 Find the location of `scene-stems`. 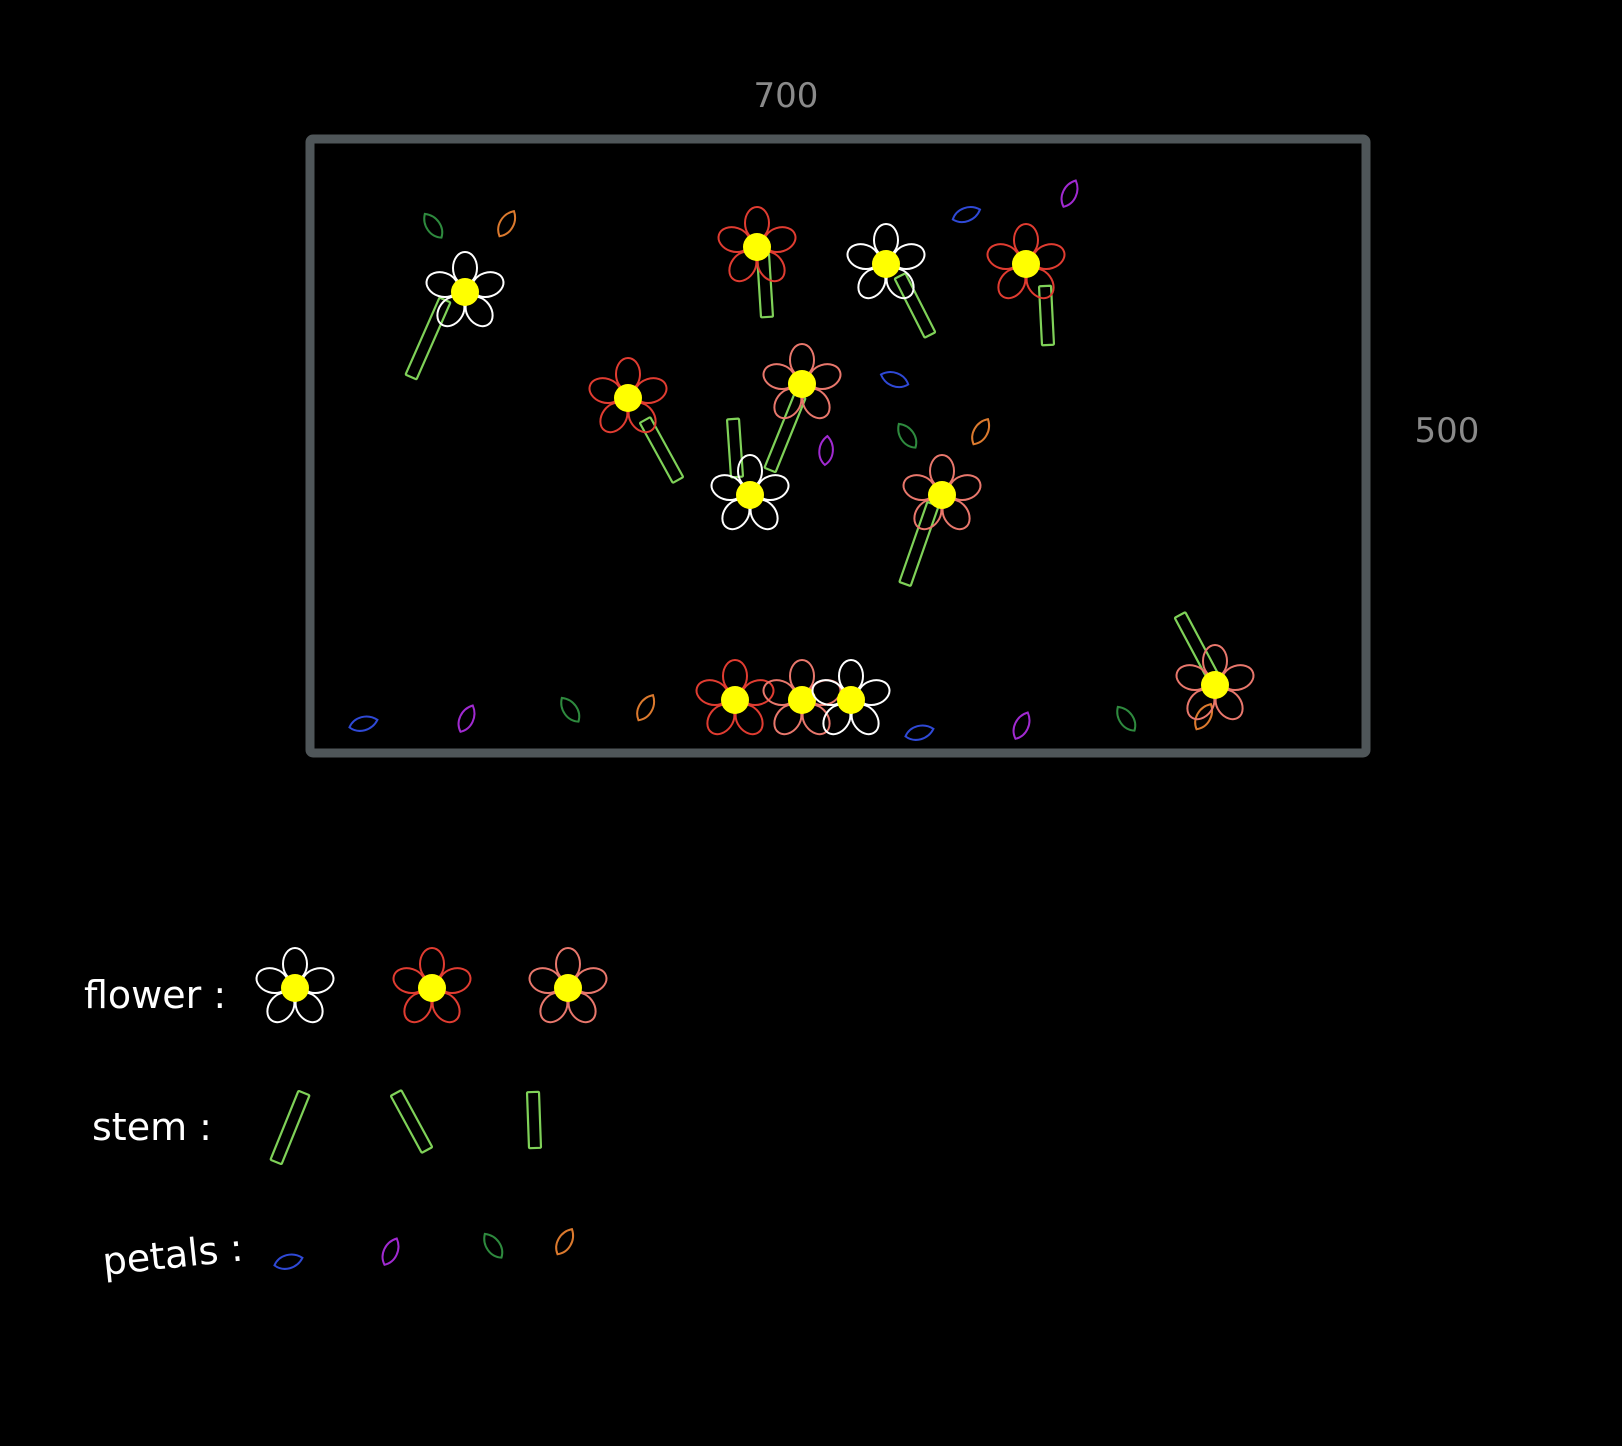

scene-stems is located at coordinates (811, 465).